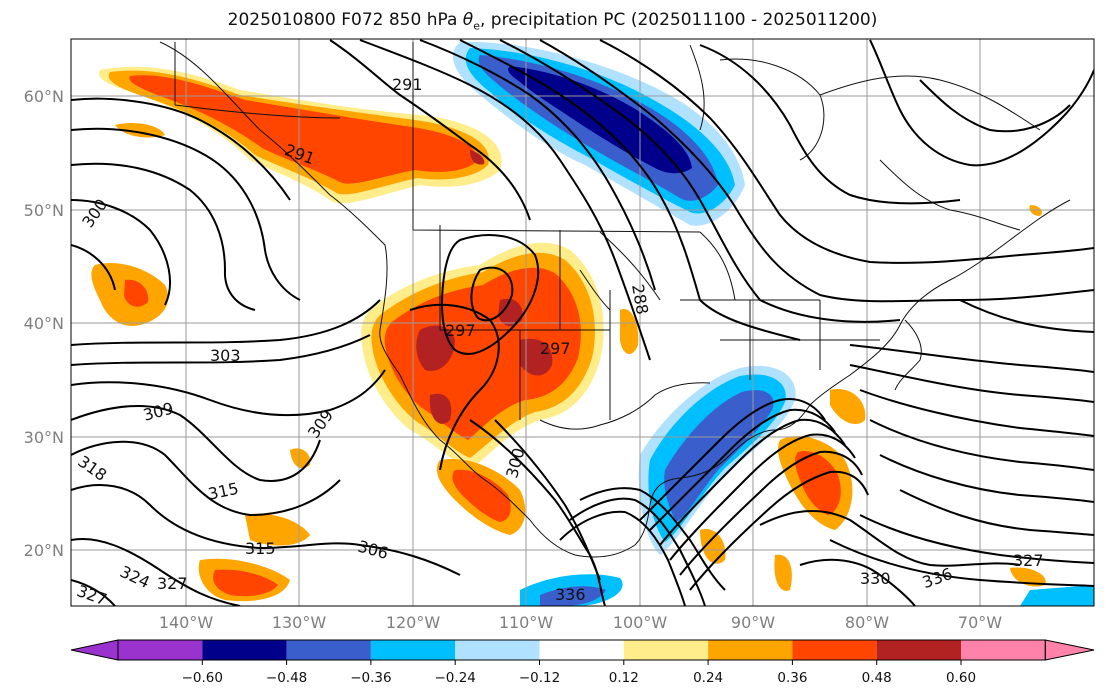 The width and height of the screenshot is (1105, 700). What do you see at coordinates (570, 594) in the screenshot?
I see `contour-label: 336` at bounding box center [570, 594].